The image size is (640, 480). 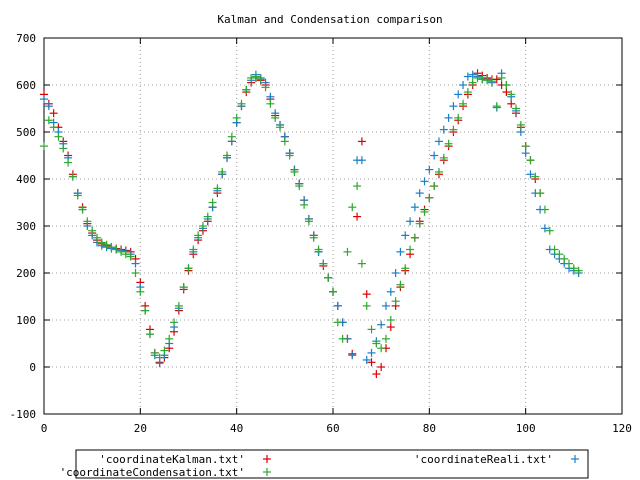 What do you see at coordinates (26, 226) in the screenshot?
I see `y-tick-label: 300` at bounding box center [26, 226].